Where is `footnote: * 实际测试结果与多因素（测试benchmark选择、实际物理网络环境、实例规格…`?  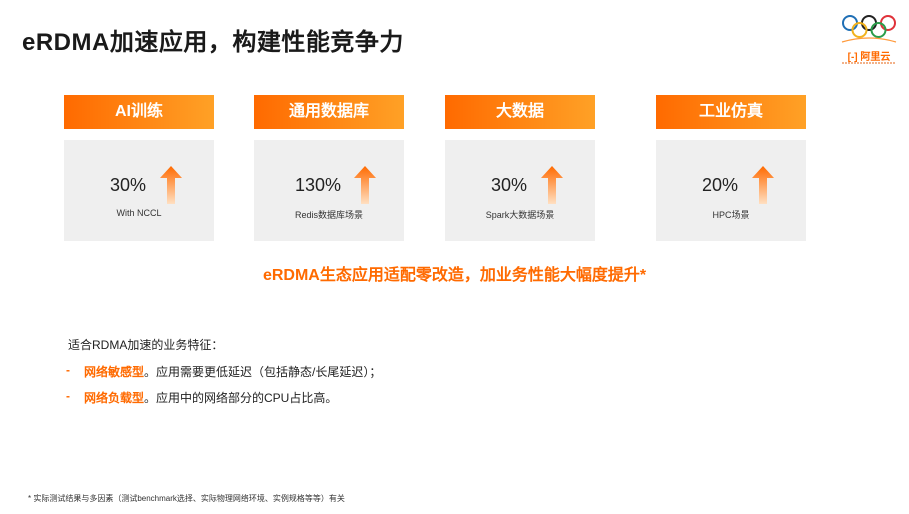
footnote: * 实际测试结果与多因素（测试benchmark选择、实际物理网络环境、实例规格… is located at coordinates (186, 498).